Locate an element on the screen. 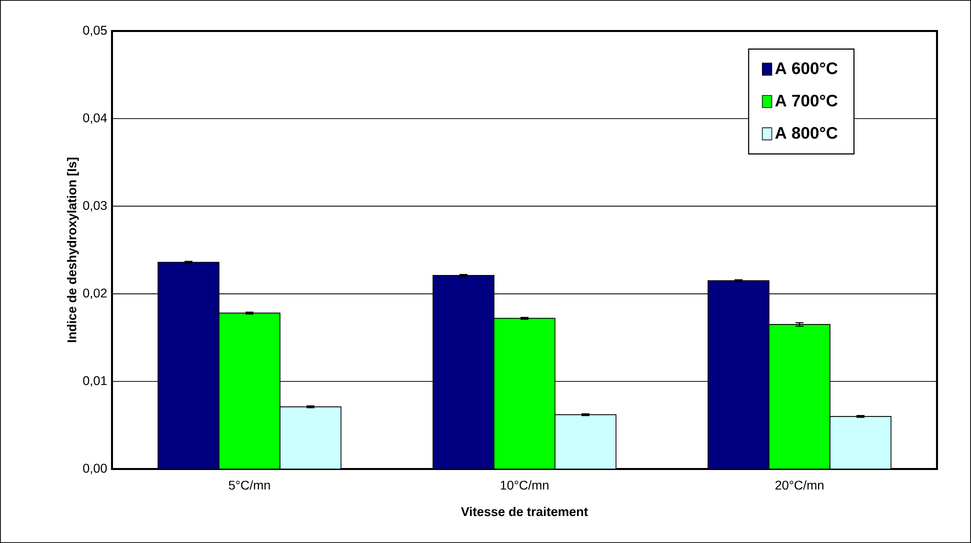 Image resolution: width=971 pixels, height=543 pixels. x-axis-title: Vitesse de traitement is located at coordinates (524, 511).